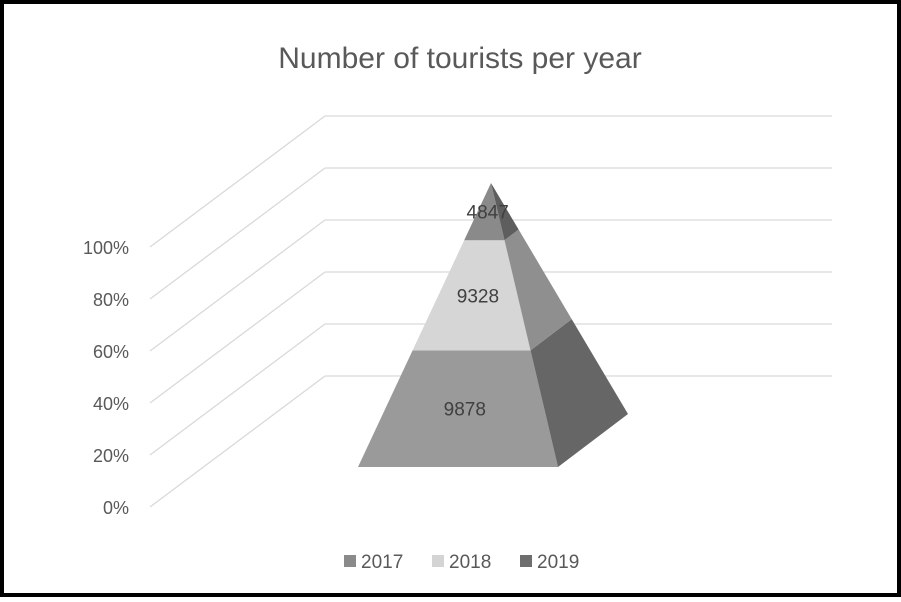  Describe the element at coordinates (382, 562) in the screenshot. I see `legend-label-2017: 2017` at that location.